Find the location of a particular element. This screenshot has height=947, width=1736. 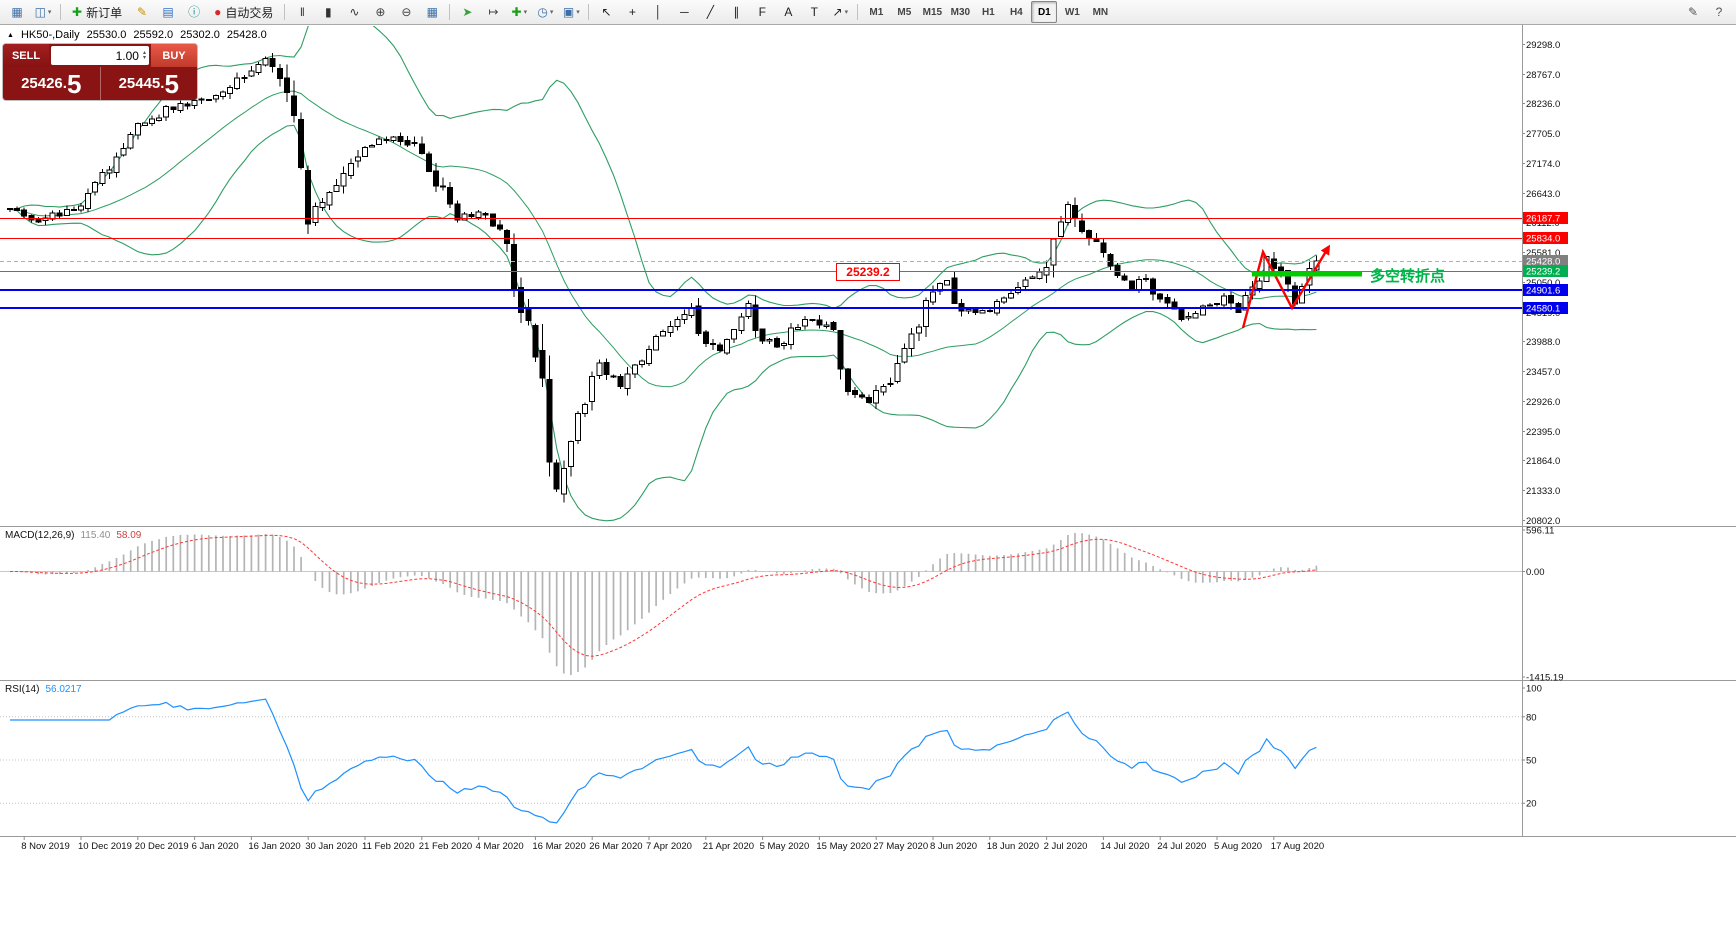

periods-button: ◷ ▾ is located at coordinates (545, 12).